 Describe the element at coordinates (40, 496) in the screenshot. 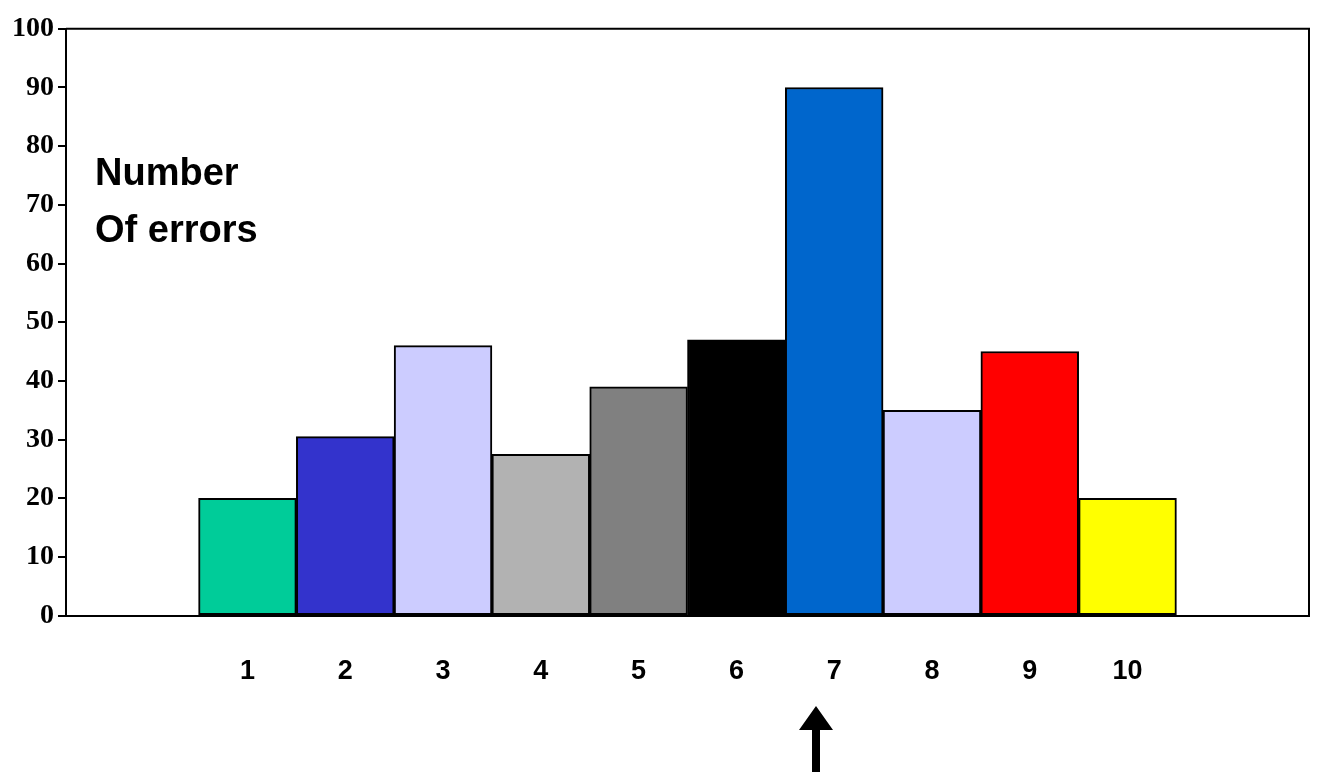

I see `y-tick-label: 20` at that location.